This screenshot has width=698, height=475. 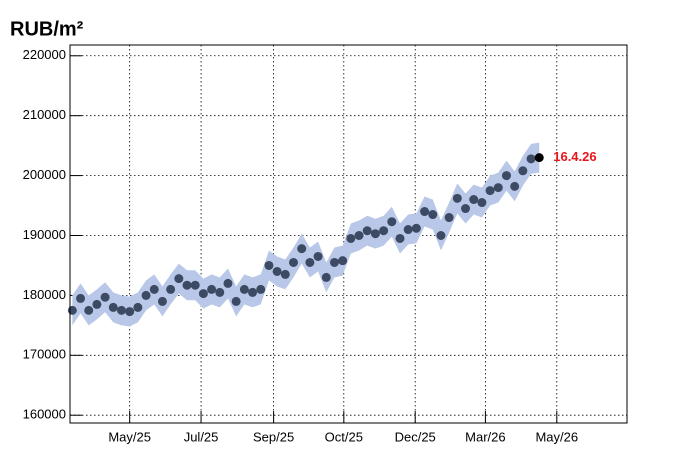 I want to click on x-tick-label: Mar/26, so click(x=485, y=436).